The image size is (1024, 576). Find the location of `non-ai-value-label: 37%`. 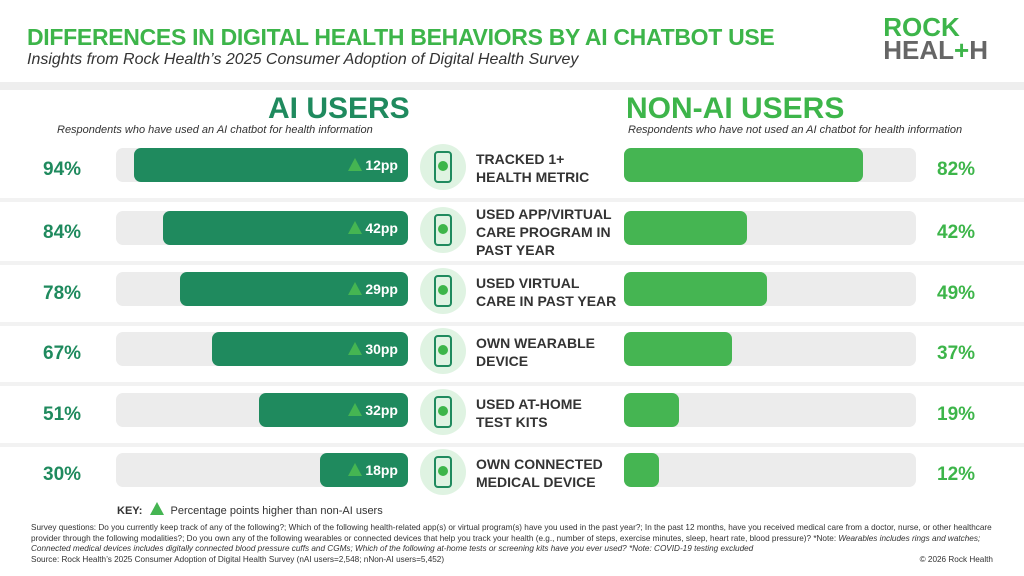

non-ai-value-label: 37% is located at coordinates (956, 353).